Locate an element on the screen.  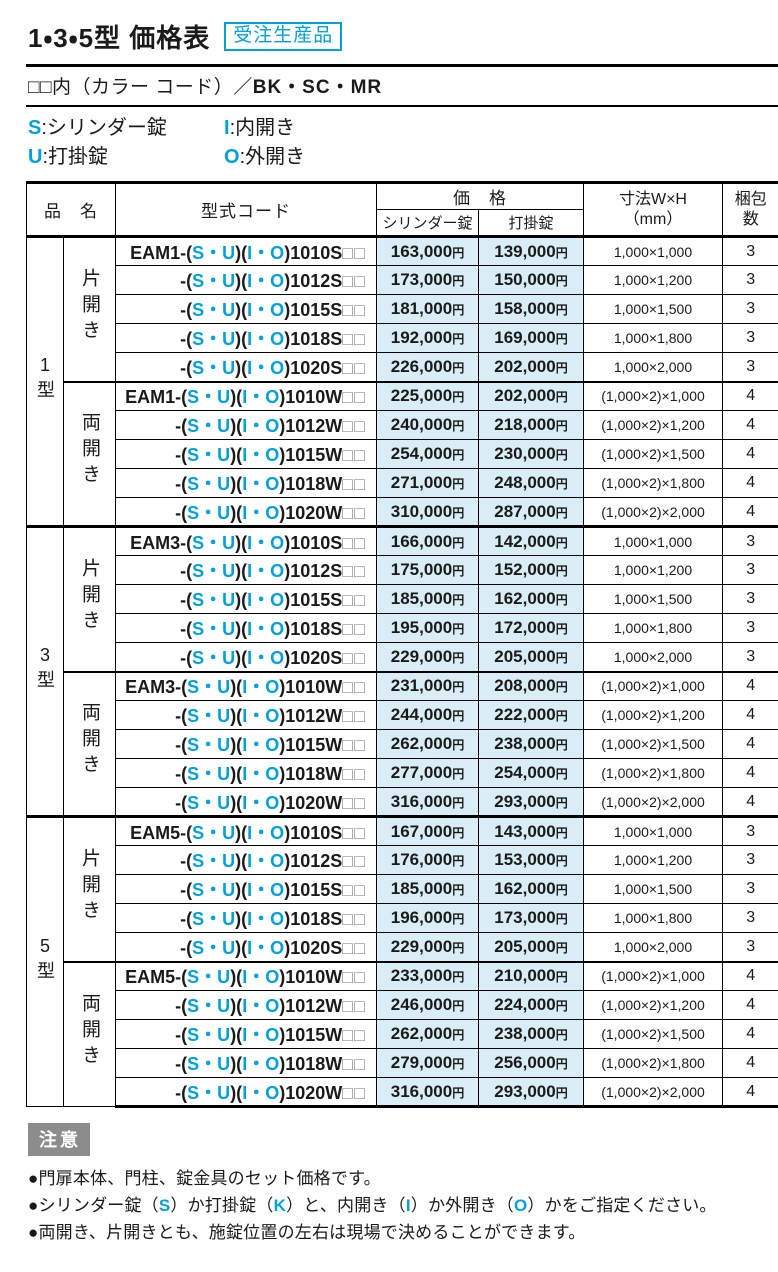
latch-price-cell: 172,000円 is located at coordinates (531, 628).